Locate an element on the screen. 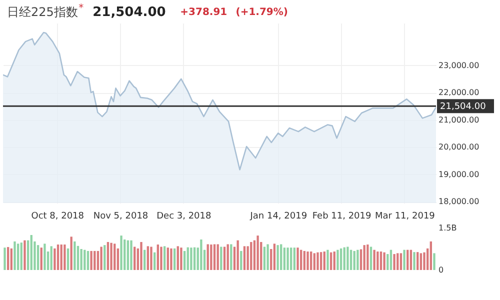  x-tick-label: Oct 8, 2018 is located at coordinates (57, 217).